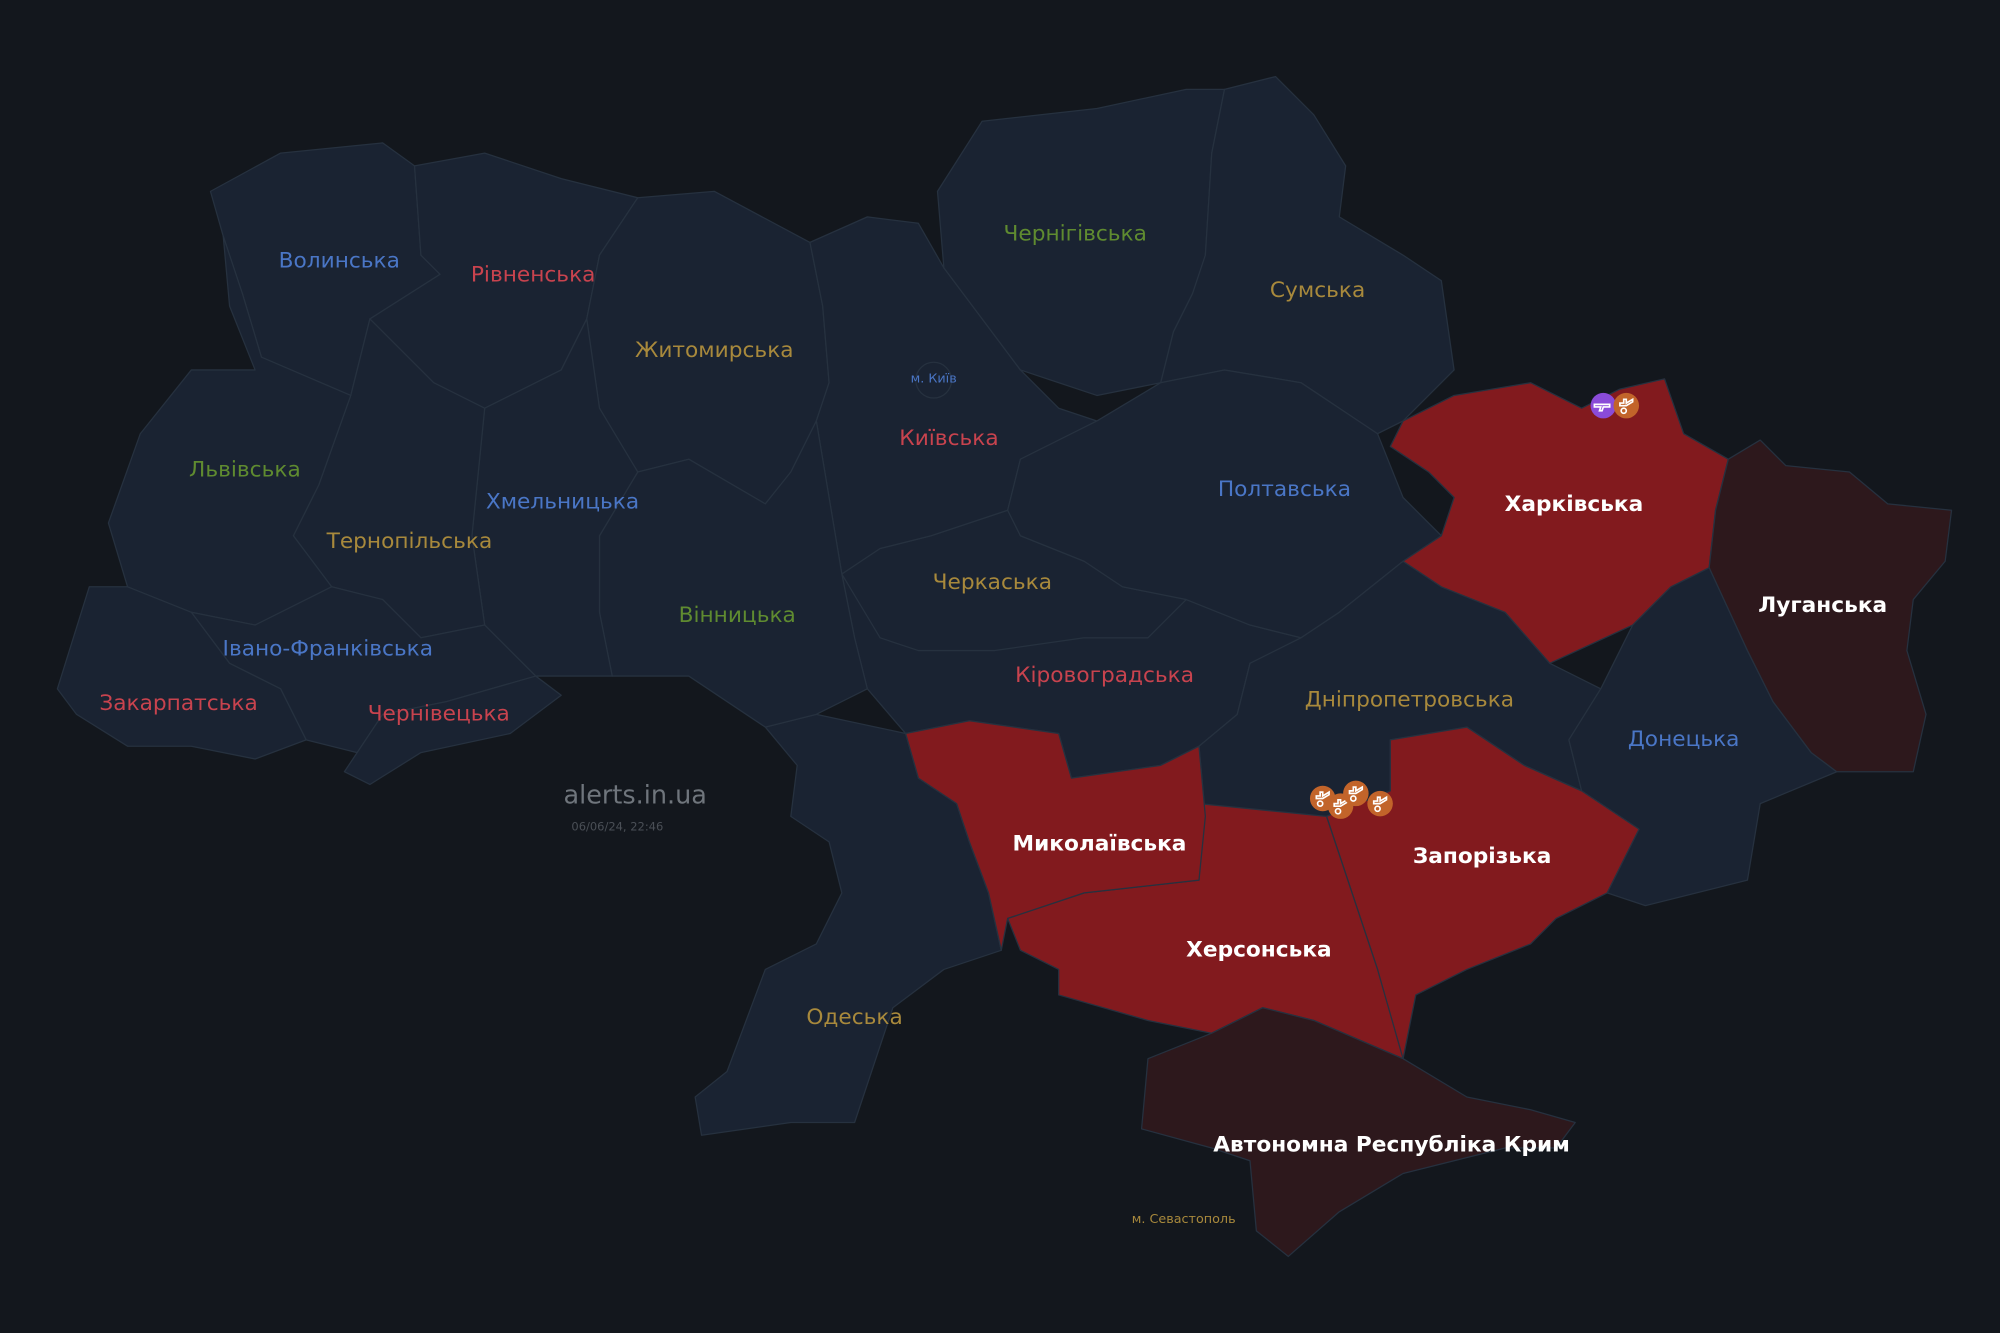 The height and width of the screenshot is (1333, 2000). I want to click on region-label-kherson: Херсонська, so click(1259, 949).